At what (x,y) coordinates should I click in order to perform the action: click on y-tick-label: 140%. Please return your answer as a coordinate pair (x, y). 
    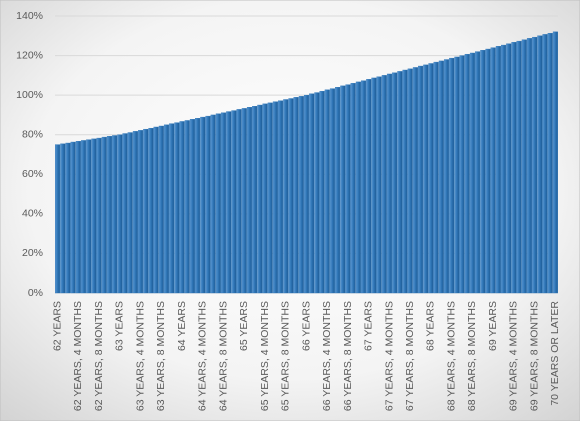
    Looking at the image, I should click on (29, 16).